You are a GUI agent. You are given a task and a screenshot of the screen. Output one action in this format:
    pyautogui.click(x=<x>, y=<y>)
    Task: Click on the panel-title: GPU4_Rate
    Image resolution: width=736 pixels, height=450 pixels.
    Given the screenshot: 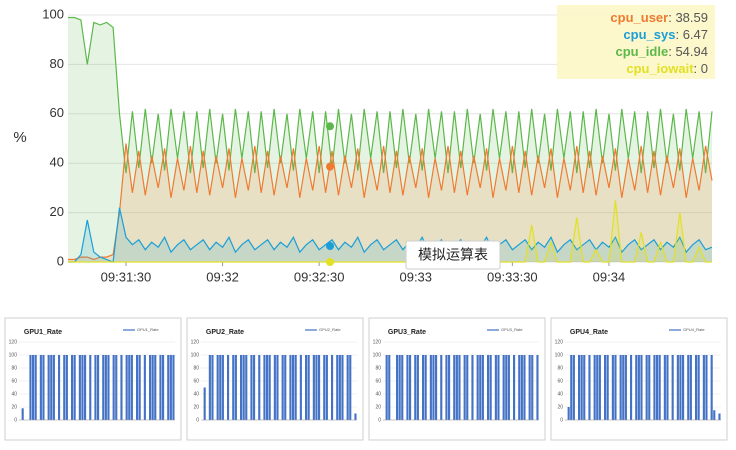 What is the action you would take?
    pyautogui.click(x=589, y=332)
    